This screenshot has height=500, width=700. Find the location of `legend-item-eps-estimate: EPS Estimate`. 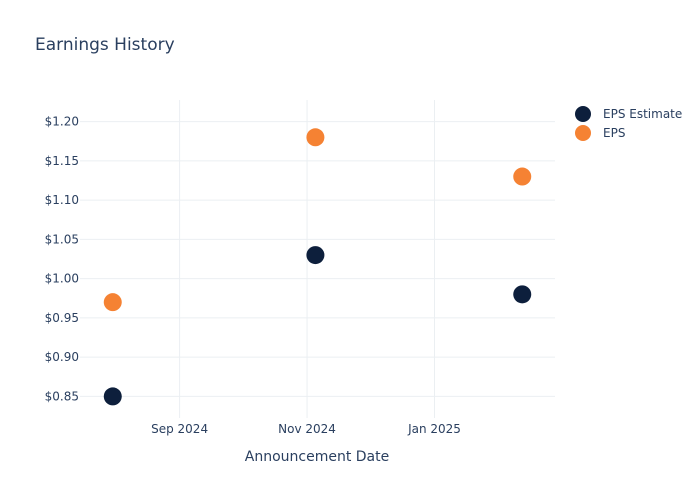

legend-item-eps-estimate: EPS Estimate is located at coordinates (628, 114).